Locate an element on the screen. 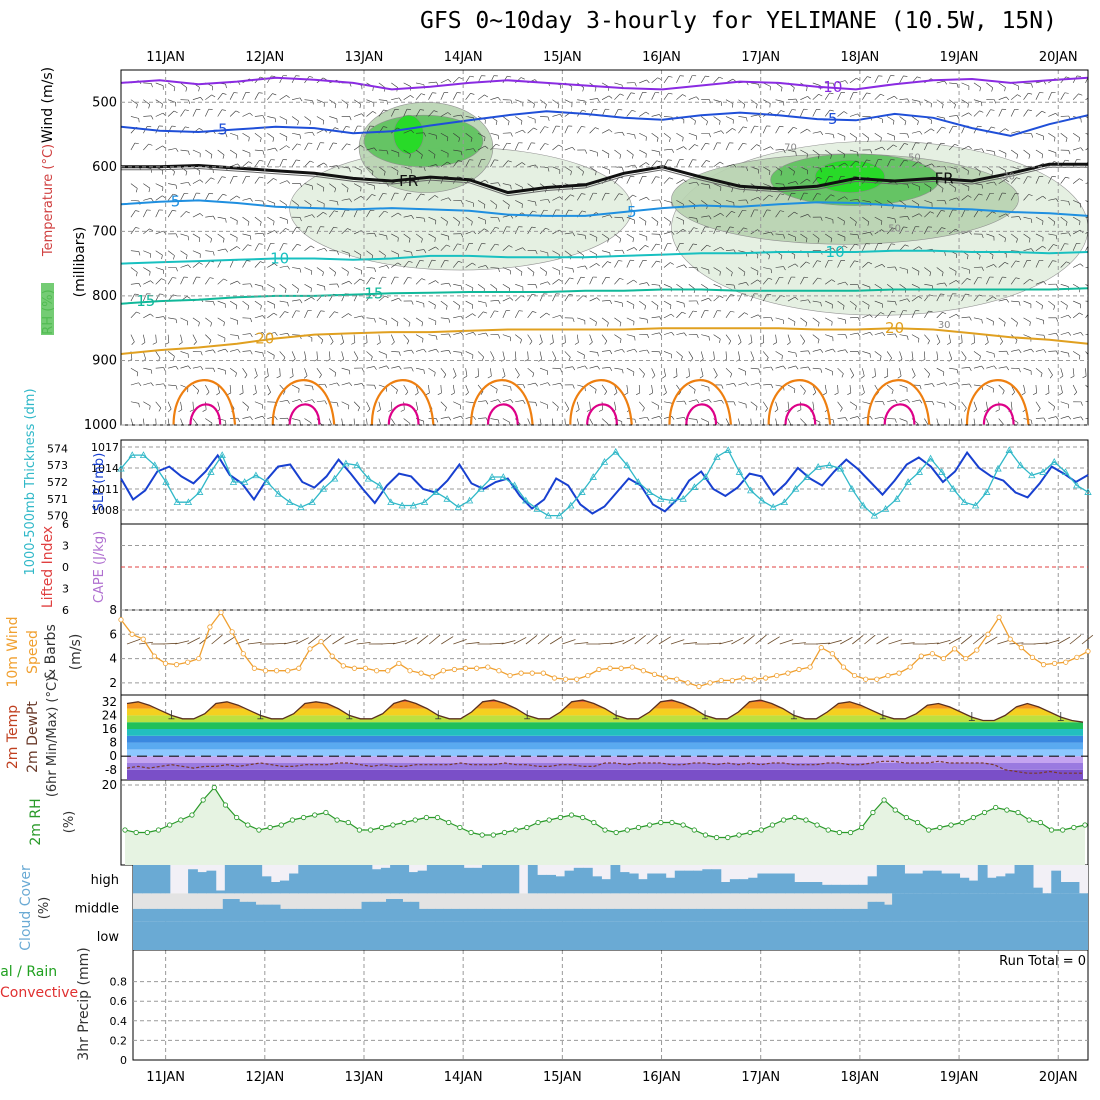 Image resolution: width=1100 pixels, height=1100 pixels. date-label-top: 12JAN is located at coordinates (264, 57).